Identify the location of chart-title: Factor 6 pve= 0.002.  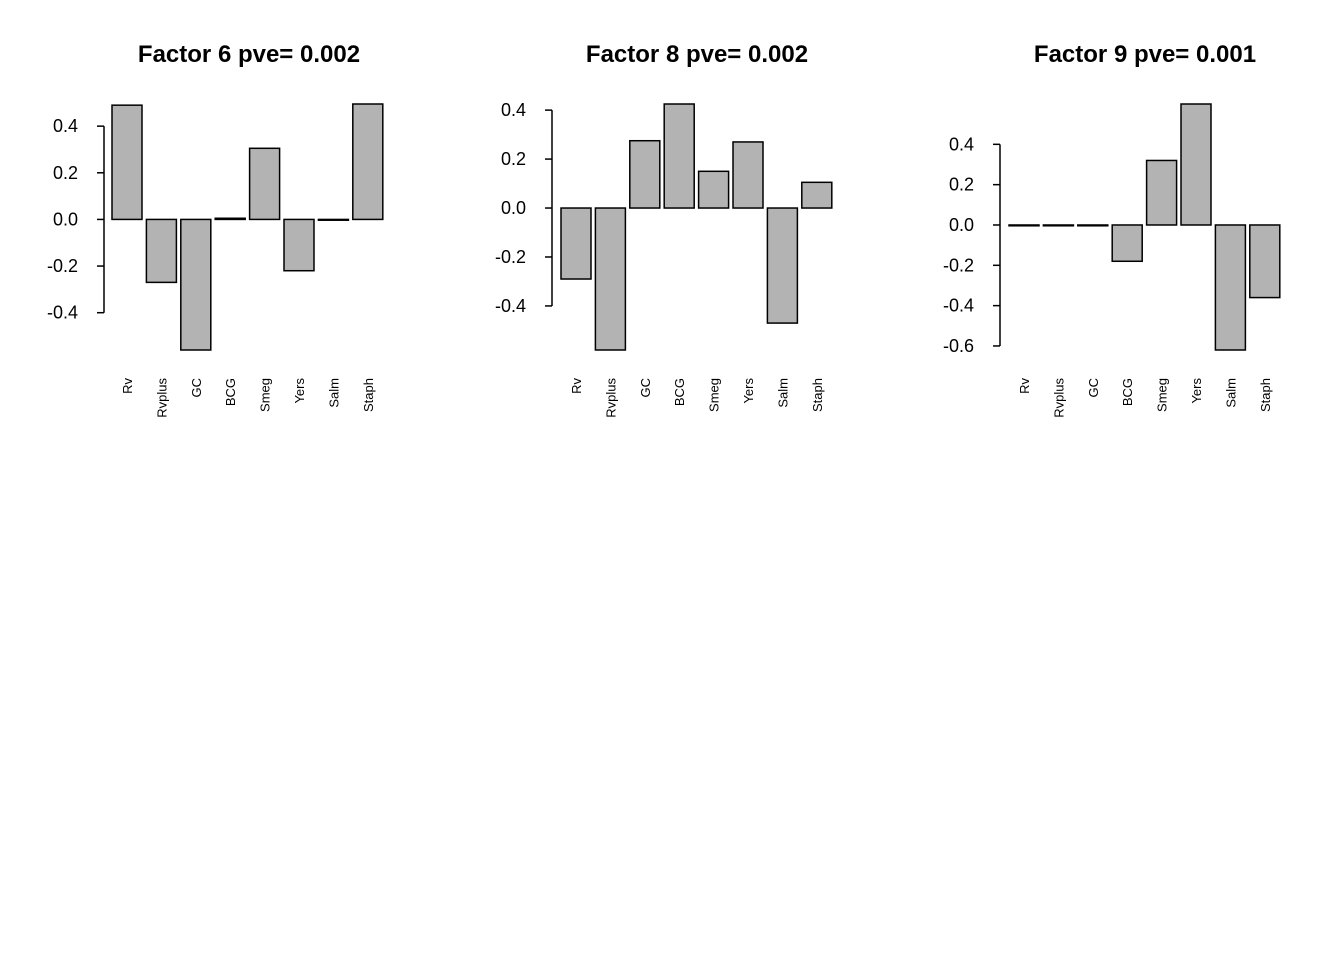
(249, 54).